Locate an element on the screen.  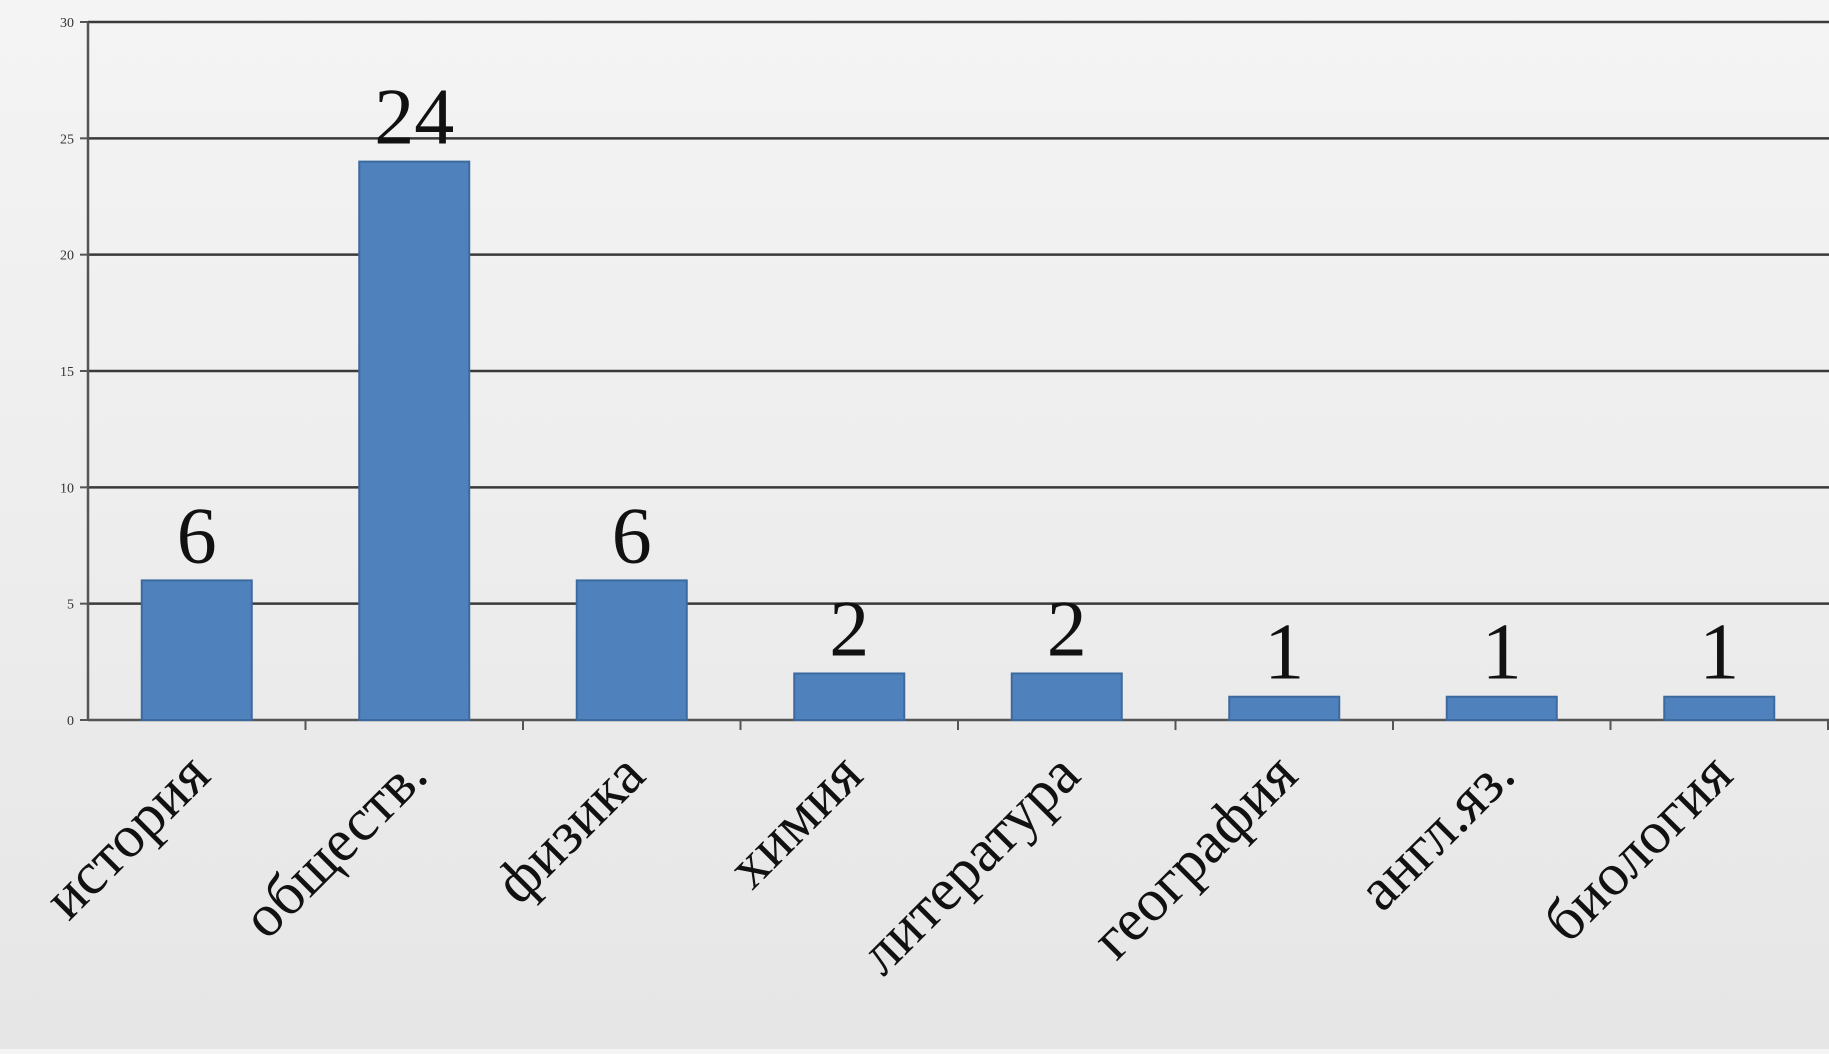
data-label: 24 is located at coordinates (414, 118).